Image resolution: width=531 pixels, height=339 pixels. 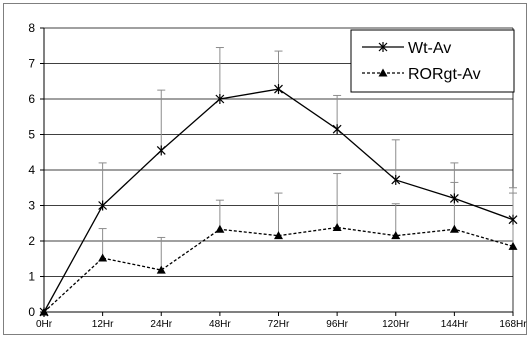 I want to click on marker-s1-p6, so click(x=396, y=235).